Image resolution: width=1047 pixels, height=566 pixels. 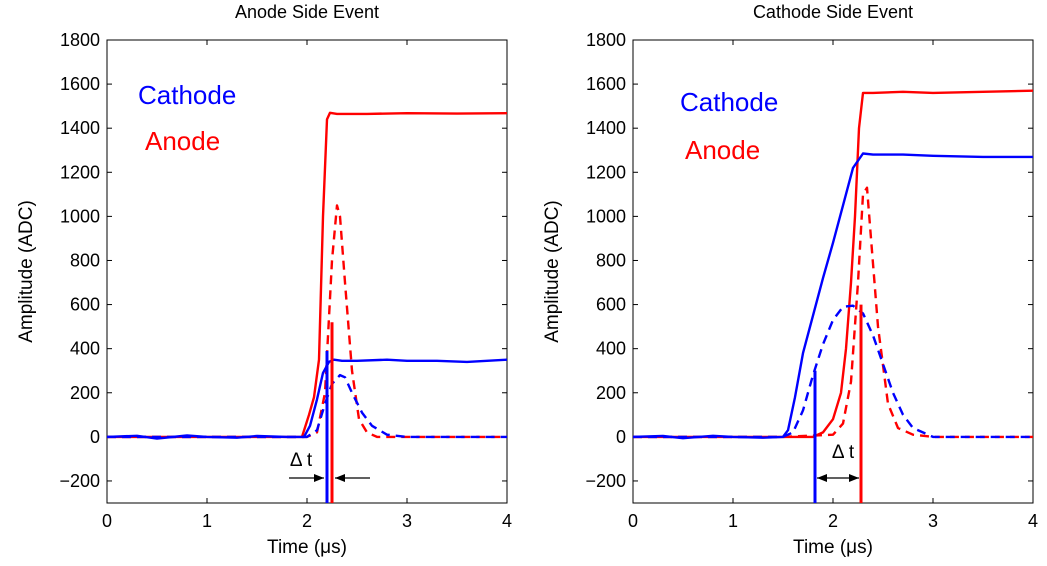 I want to click on chart-title: Cathode Side Event, so click(x=833, y=12).